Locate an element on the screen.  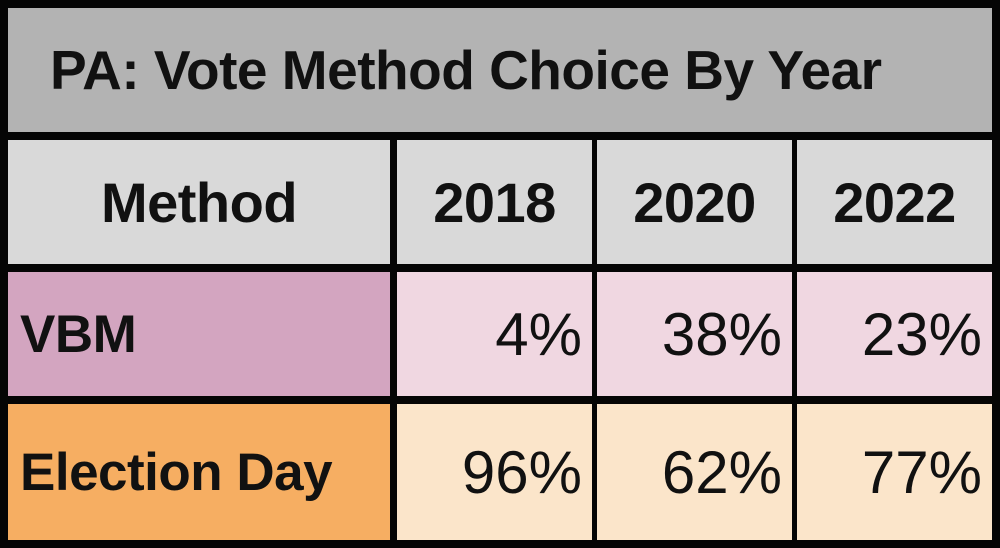
column-header-2018: 2018 is located at coordinates (491, 202).